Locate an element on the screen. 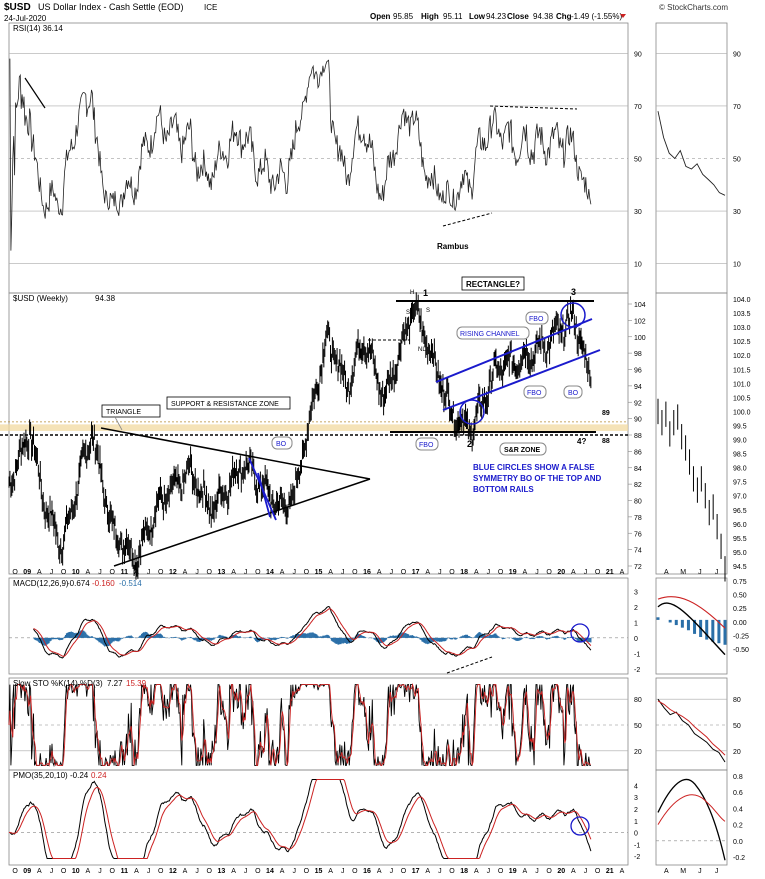 This screenshot has height=879, width=765. macd-value-2: -0.160 is located at coordinates (103, 583).